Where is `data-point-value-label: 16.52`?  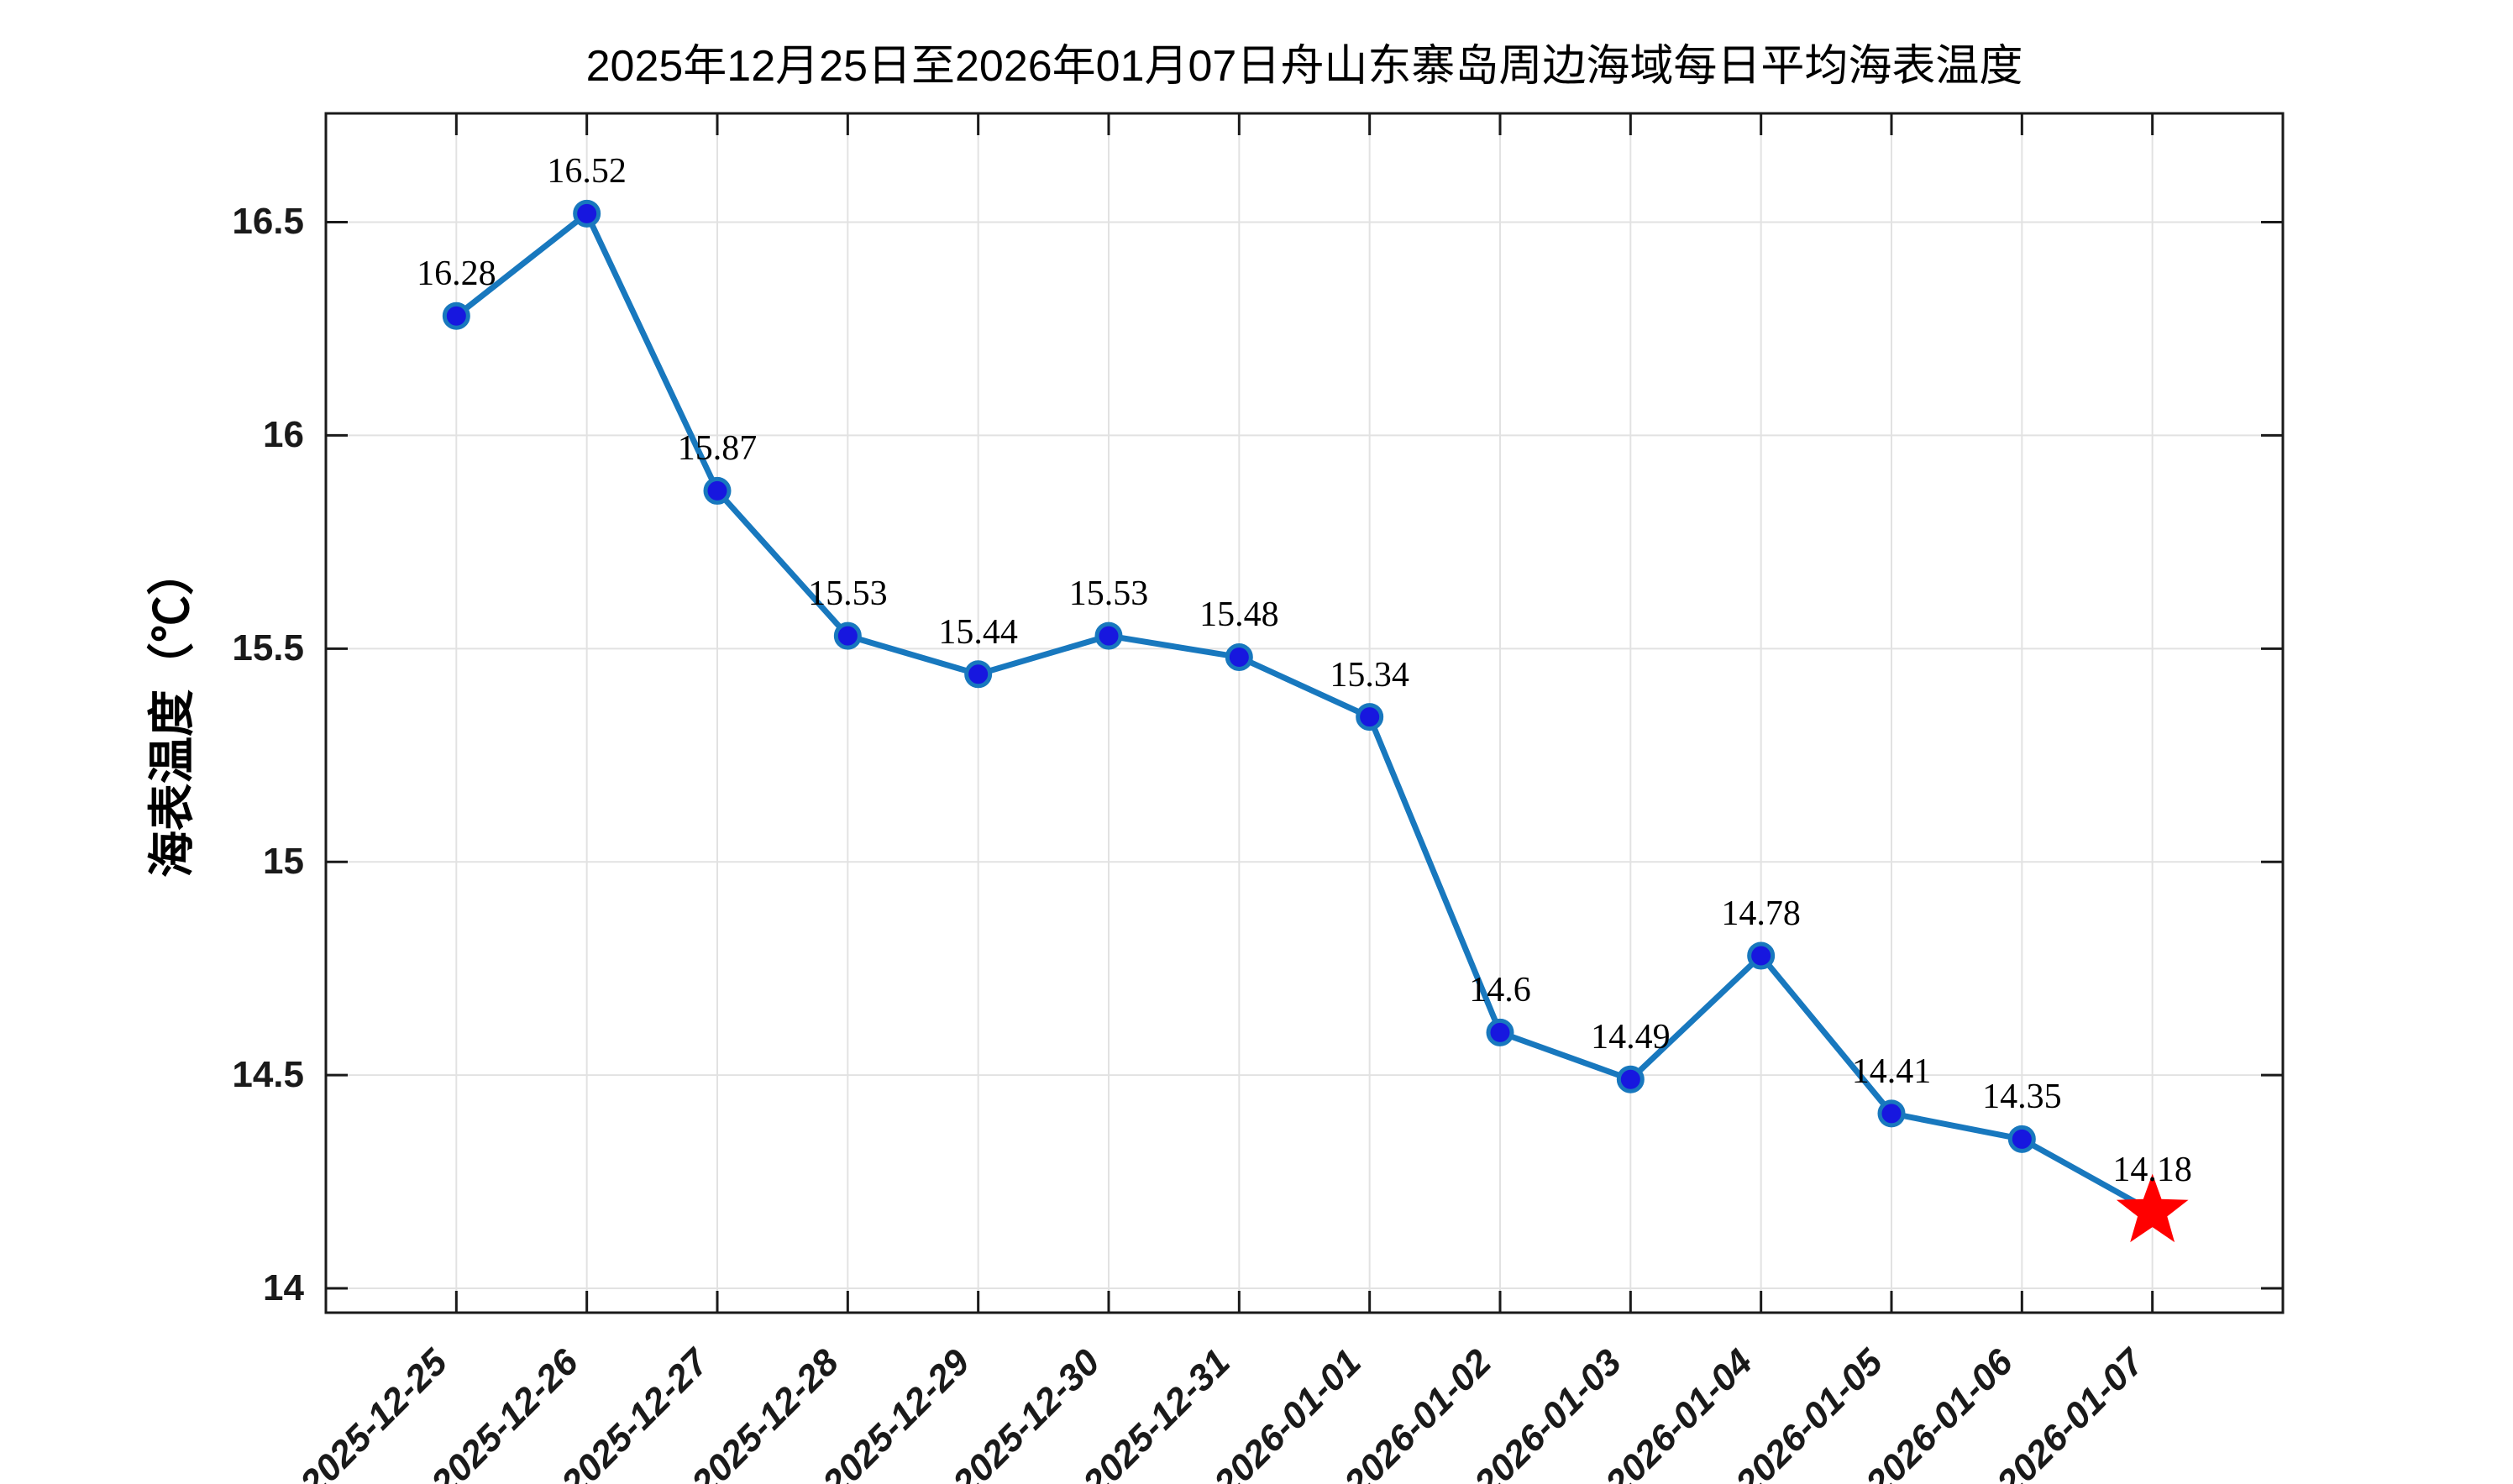
data-point-value-label: 16.52 is located at coordinates (587, 171).